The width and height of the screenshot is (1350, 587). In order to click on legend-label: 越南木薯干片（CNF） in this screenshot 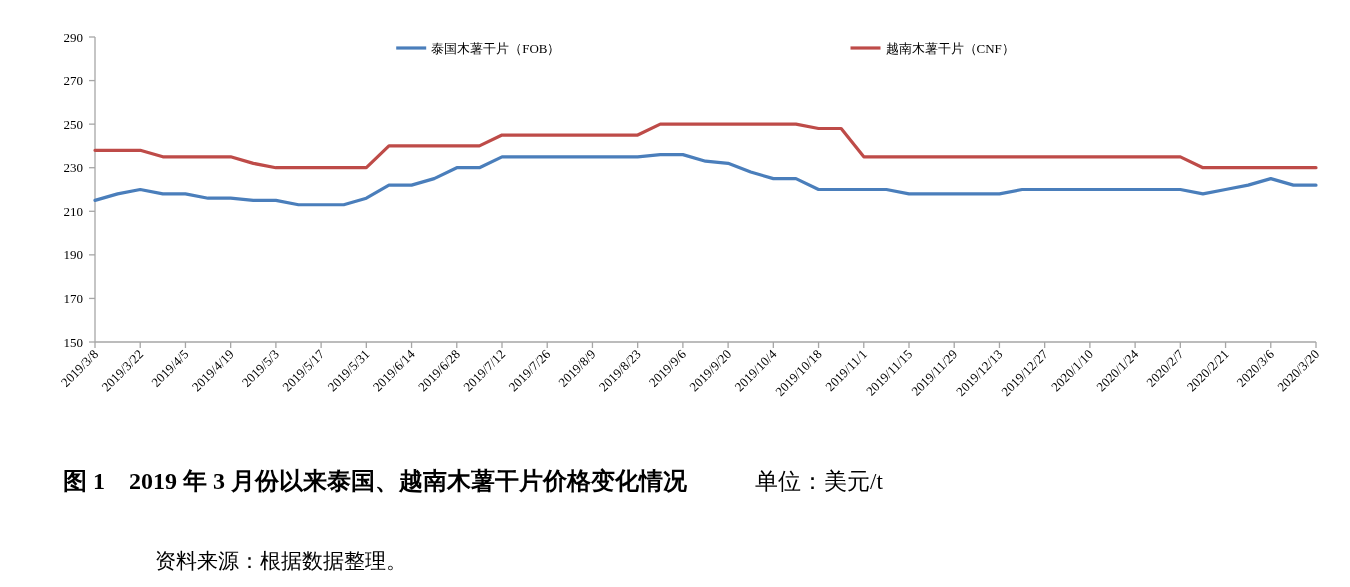, I will do `click(950, 48)`.